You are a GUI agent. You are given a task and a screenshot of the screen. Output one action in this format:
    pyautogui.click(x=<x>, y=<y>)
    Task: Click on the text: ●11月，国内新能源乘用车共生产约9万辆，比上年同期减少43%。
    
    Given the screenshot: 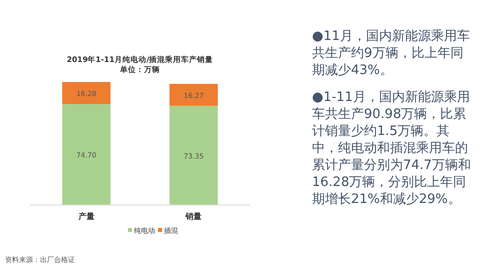 What is the action you would take?
    pyautogui.click(x=391, y=53)
    